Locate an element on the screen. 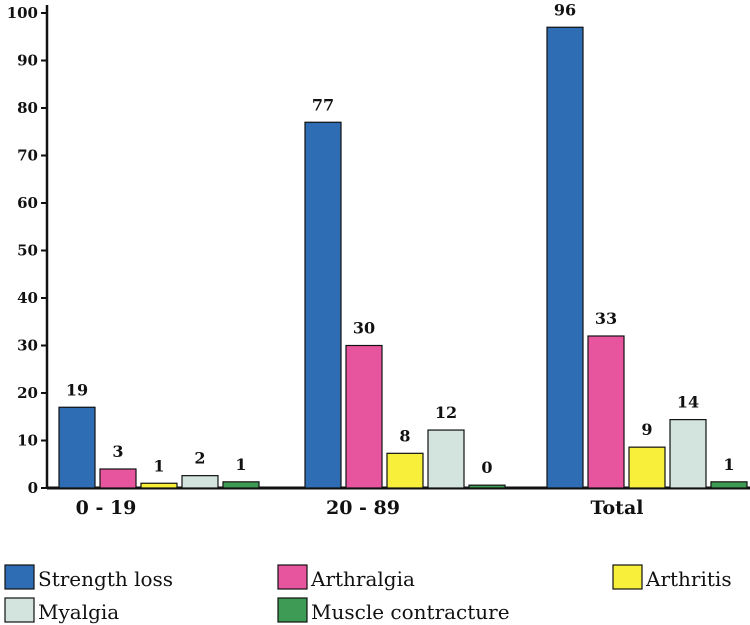  y-tick-label: 20 is located at coordinates (27, 393).